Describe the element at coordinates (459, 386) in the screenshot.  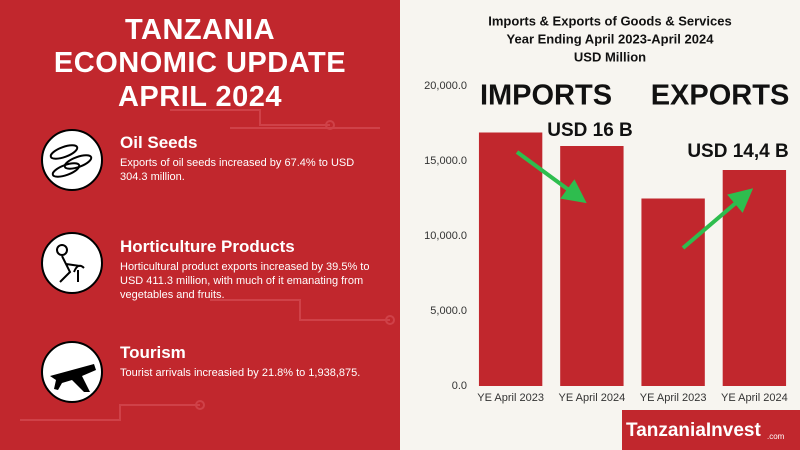
I see `y-tick-label: 0.0` at that location.